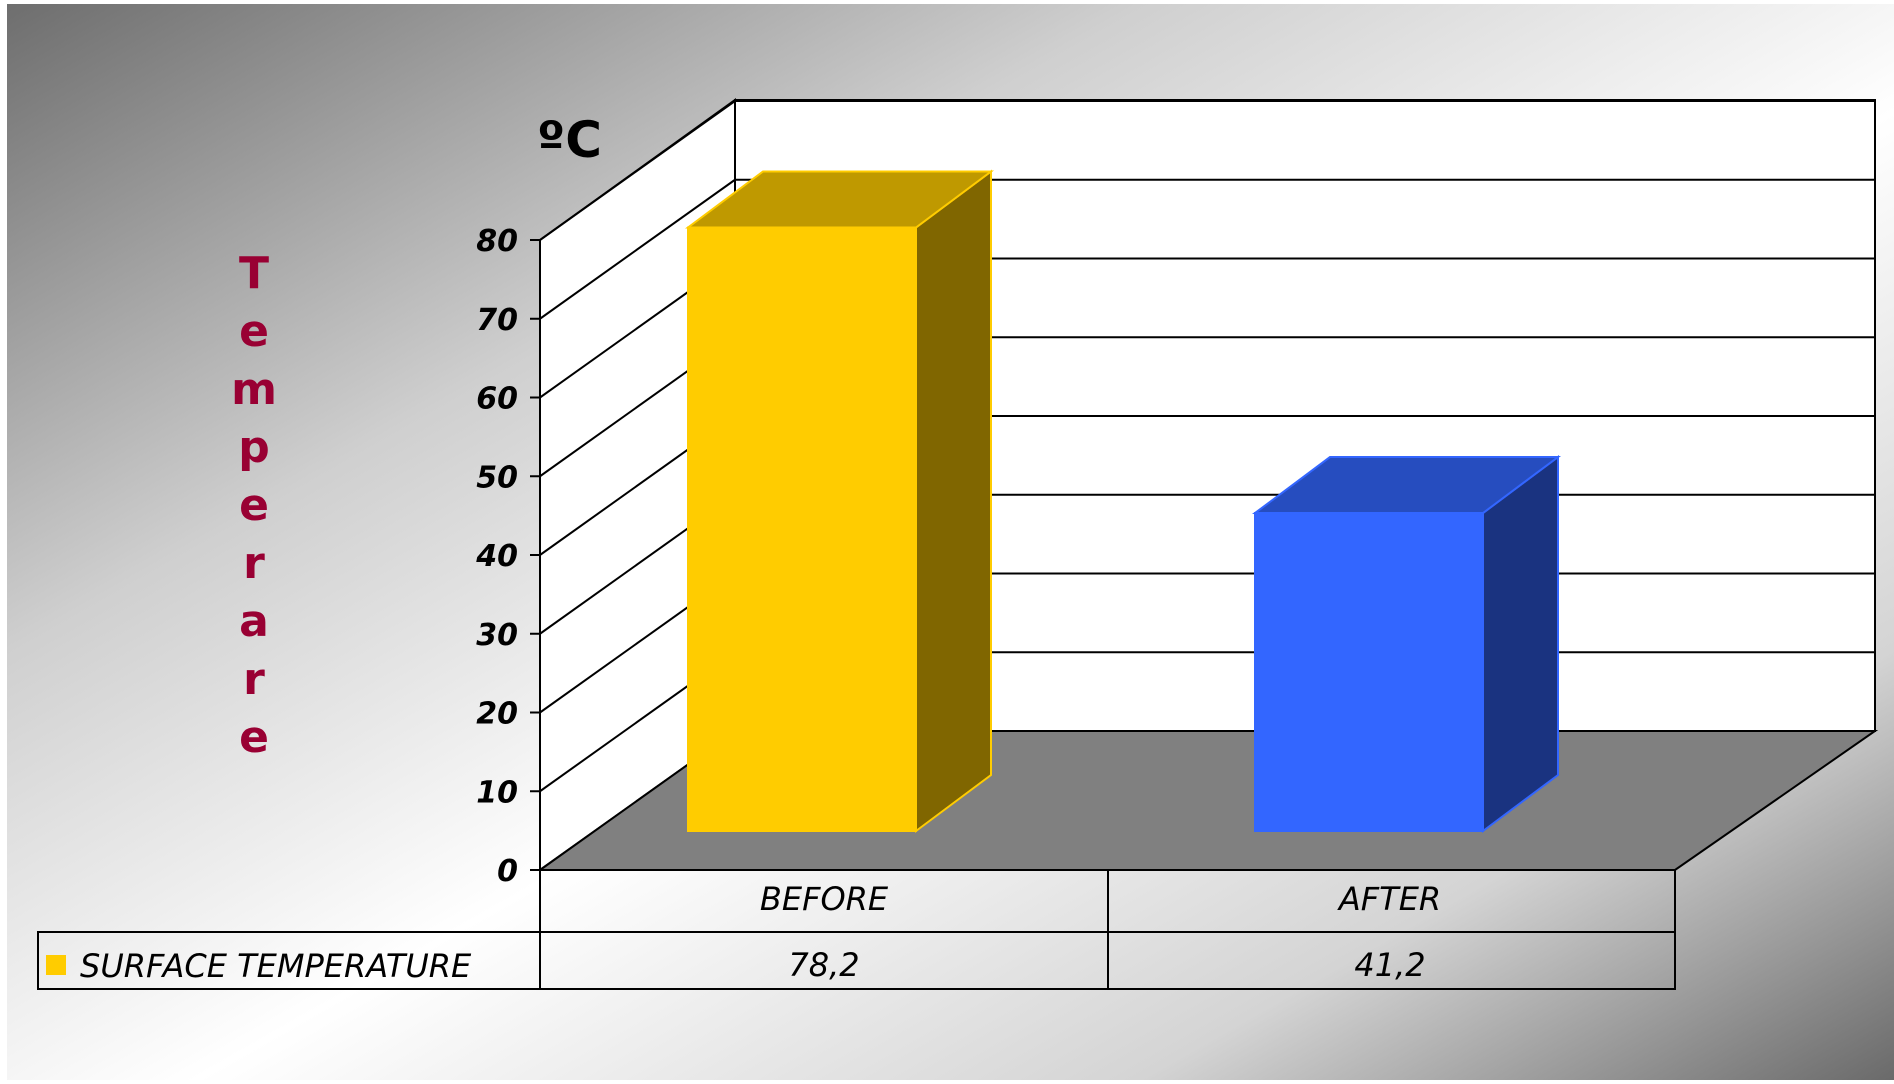 This screenshot has height=1084, width=1894. Describe the element at coordinates (254, 621) in the screenshot. I see `y-axis-title-letter: a` at that location.